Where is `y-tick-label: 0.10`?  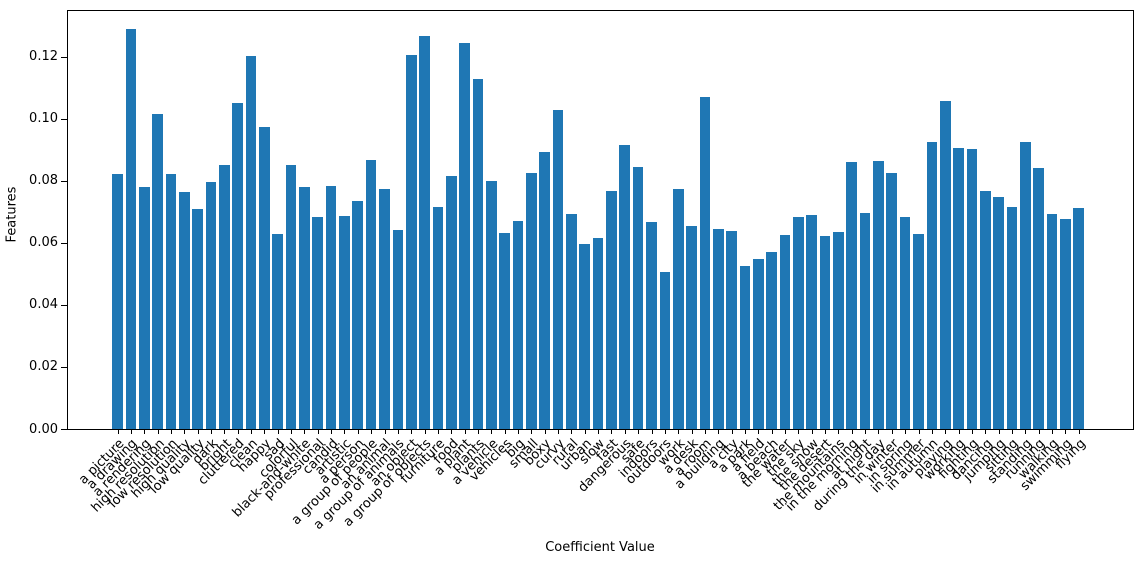 y-tick-label: 0.10 is located at coordinates (43, 119).